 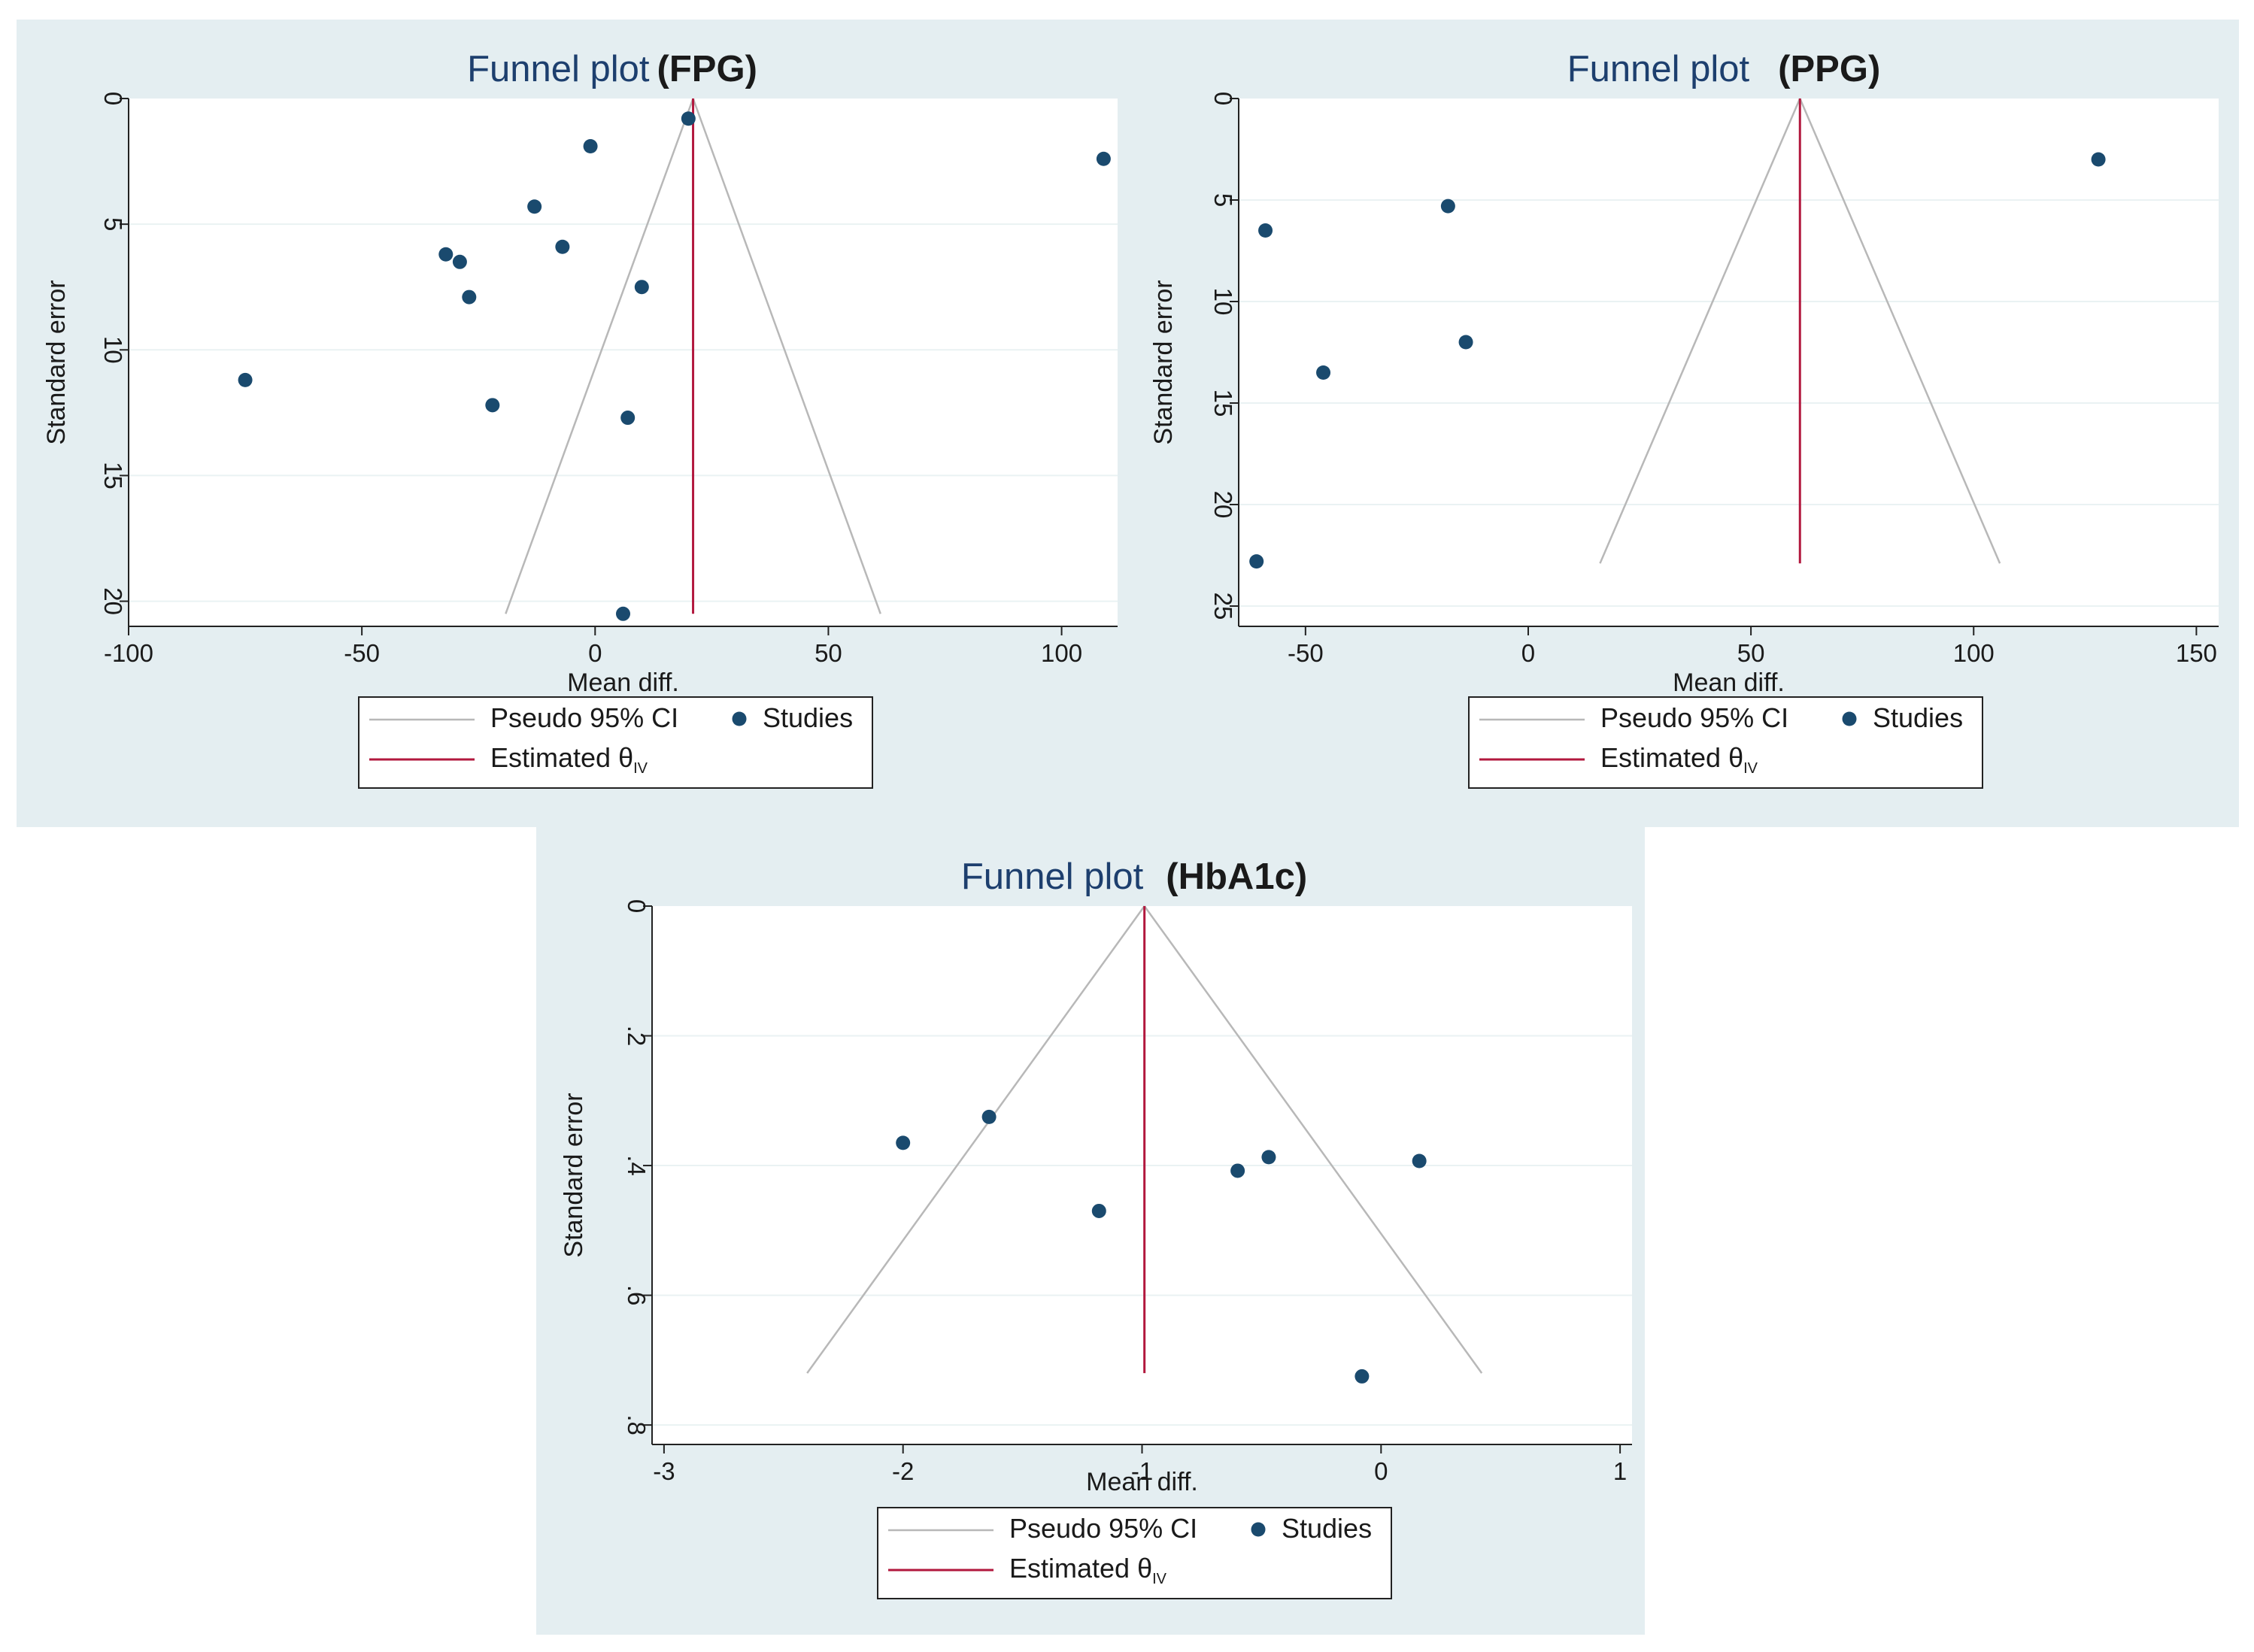 I want to click on x-tick-label: -3, so click(x=664, y=1471).